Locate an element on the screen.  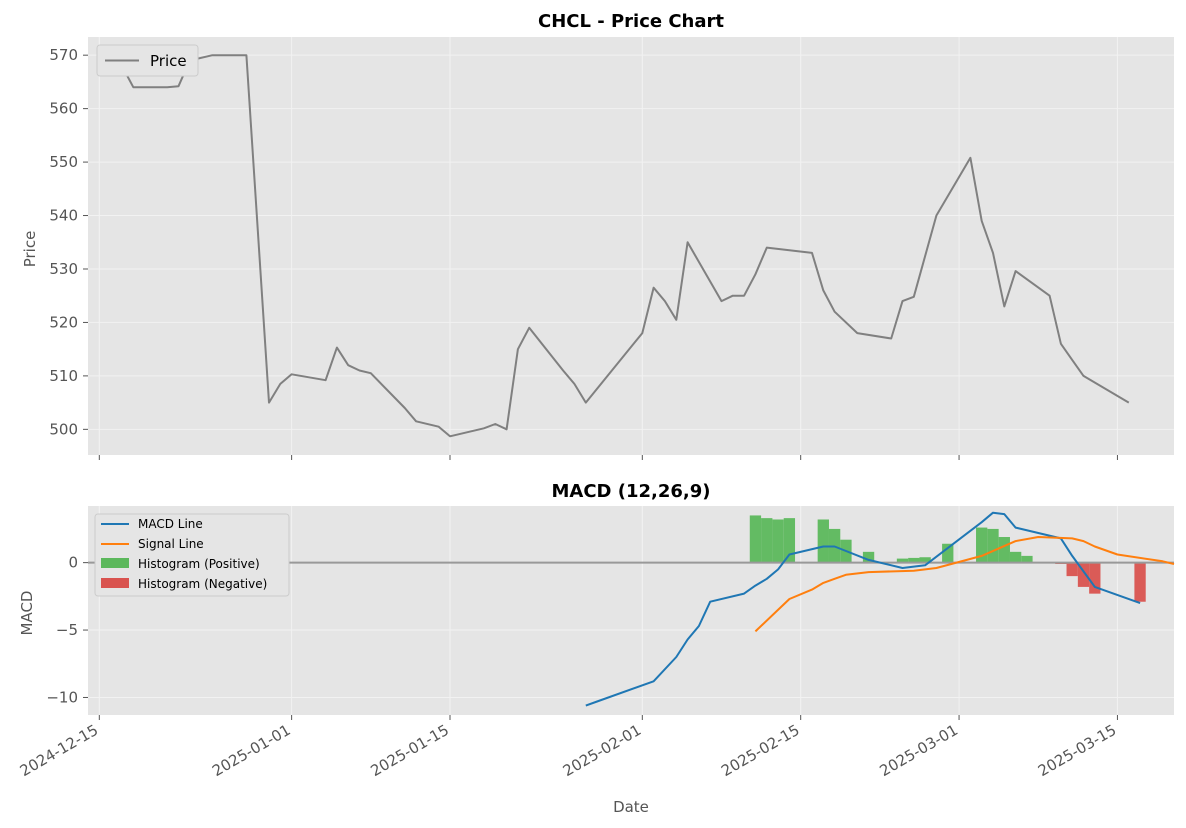
price-y-axis-label: Price is located at coordinates (30, 249).